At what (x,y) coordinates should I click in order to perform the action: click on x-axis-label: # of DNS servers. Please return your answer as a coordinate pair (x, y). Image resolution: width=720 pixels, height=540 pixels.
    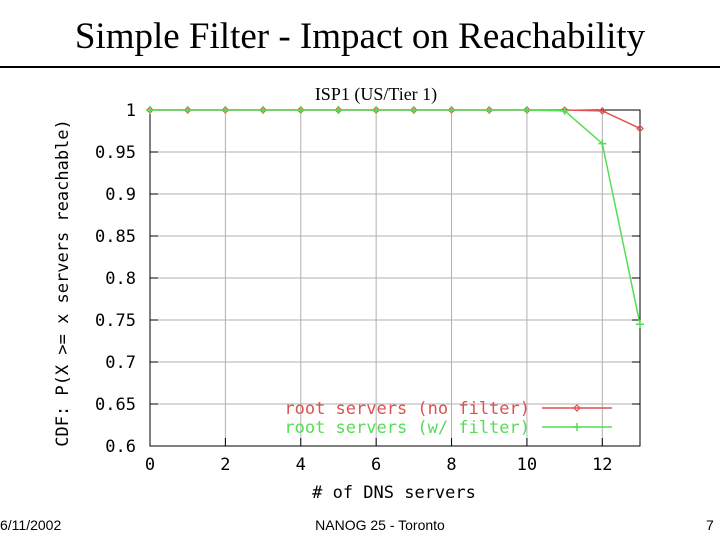
    Looking at the image, I should click on (394, 493).